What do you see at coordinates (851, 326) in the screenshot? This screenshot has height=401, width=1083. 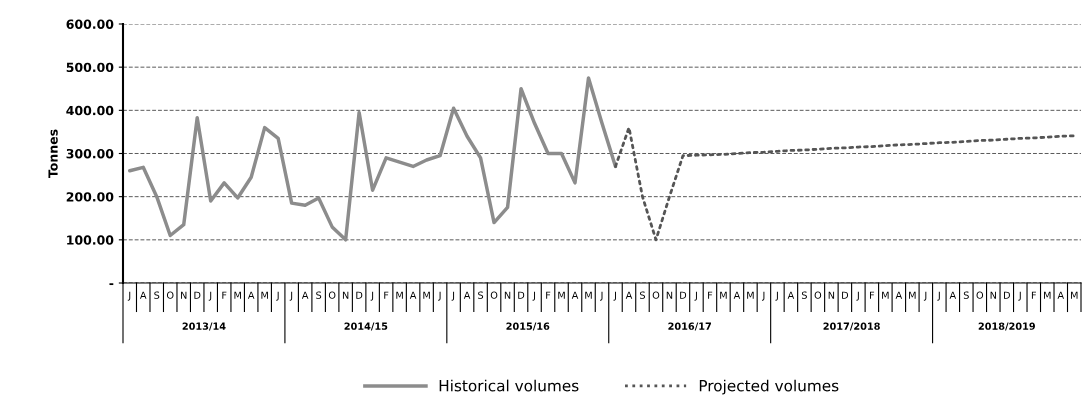 I see `text: 2017/2018` at bounding box center [851, 326].